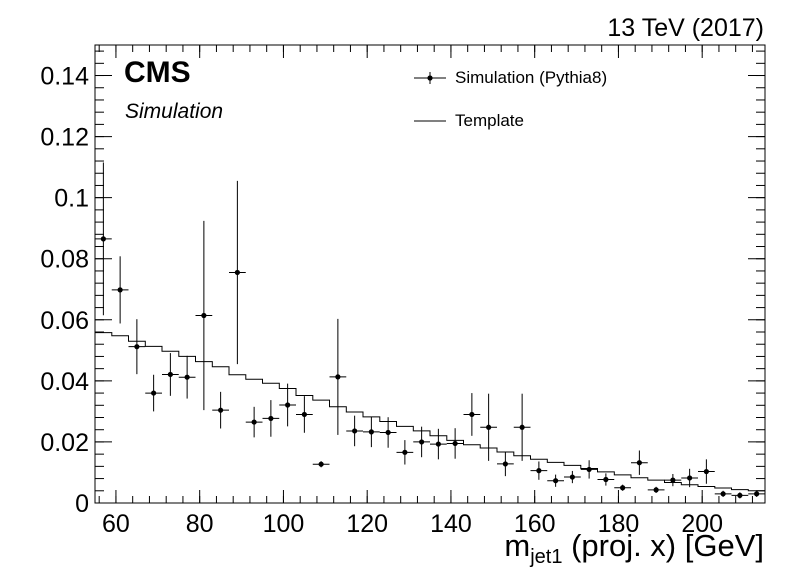  What do you see at coordinates (430, 78) in the screenshot?
I see `legend-marker-point-simulation` at bounding box center [430, 78].